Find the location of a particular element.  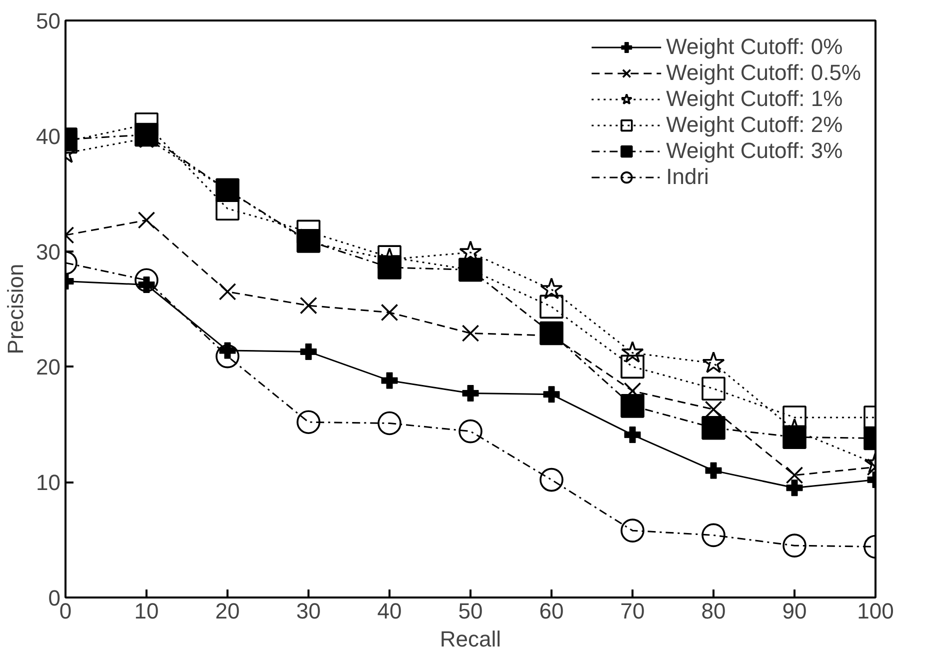

x-axis-title: Recall is located at coordinates (471, 639).